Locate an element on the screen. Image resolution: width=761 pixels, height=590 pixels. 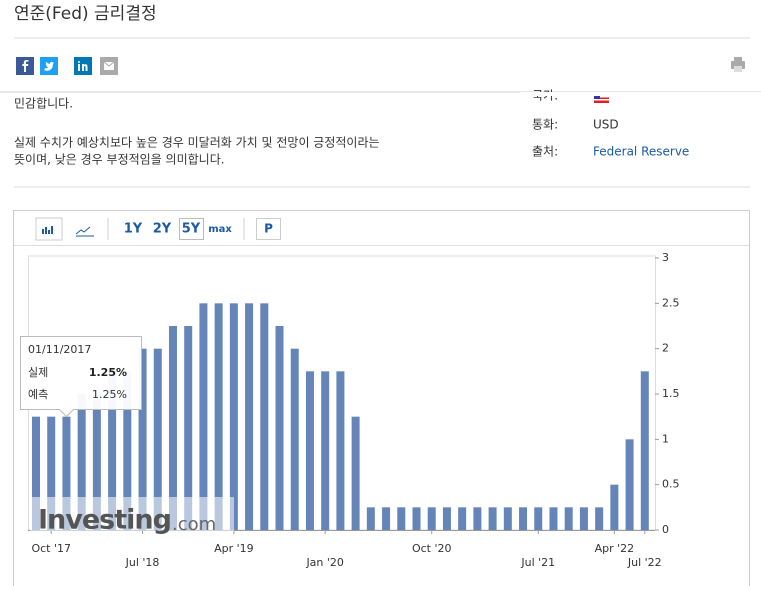
tooltip-box is located at coordinates (81, 377).